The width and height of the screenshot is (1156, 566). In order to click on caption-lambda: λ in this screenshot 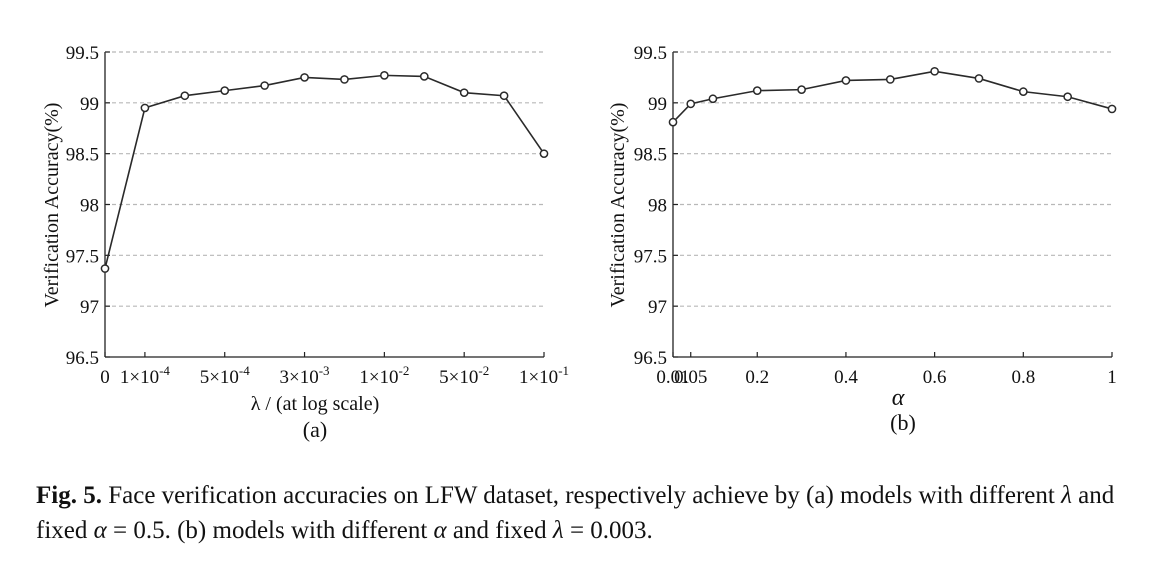, I will do `click(1066, 495)`.